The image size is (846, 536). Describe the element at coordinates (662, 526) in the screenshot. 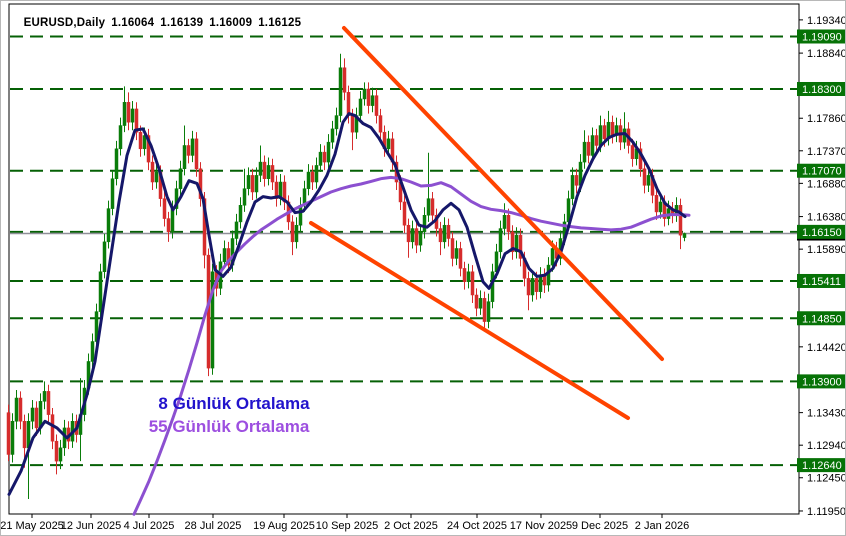

I see `x-axis-label: 2 Jan 2026` at that location.